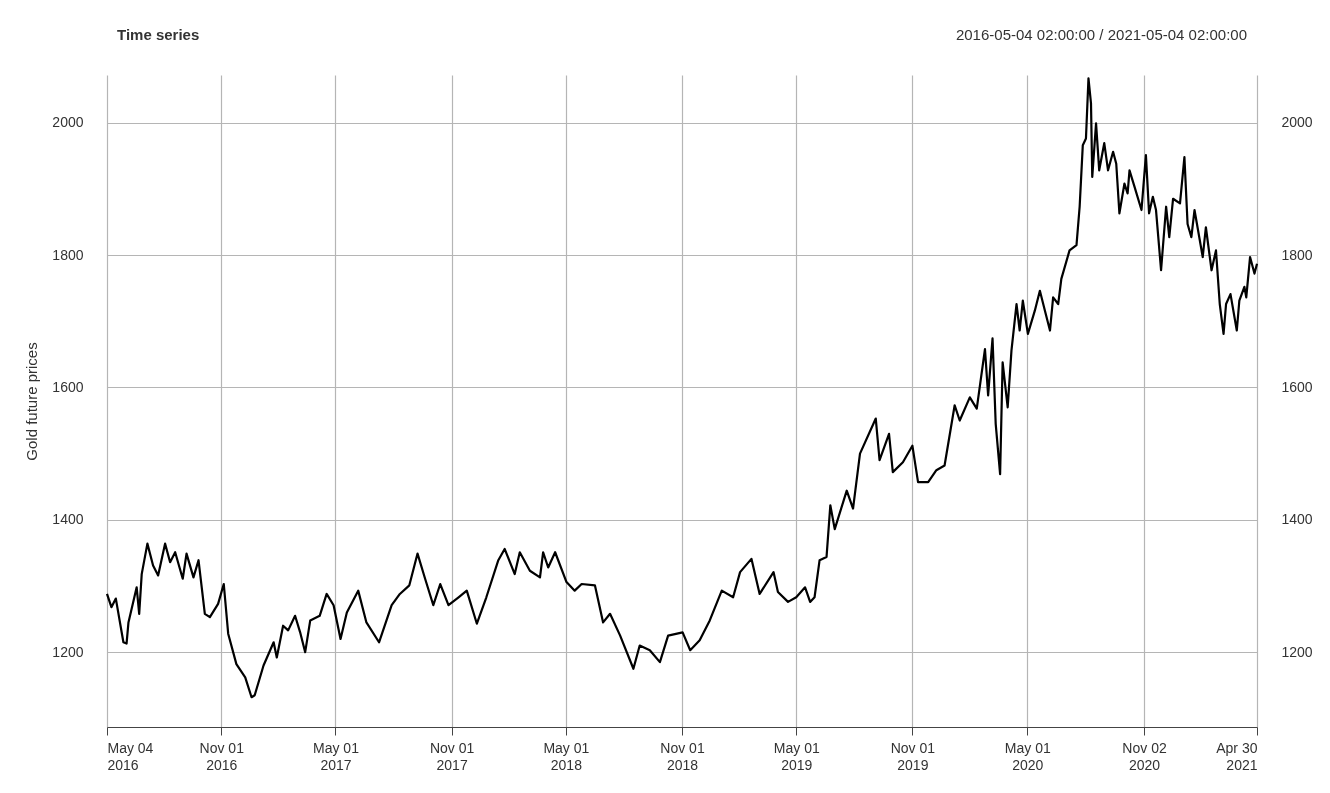 The width and height of the screenshot is (1330, 793). Describe the element at coordinates (1297, 519) in the screenshot. I see `y2-tick-label: 1400` at that location.